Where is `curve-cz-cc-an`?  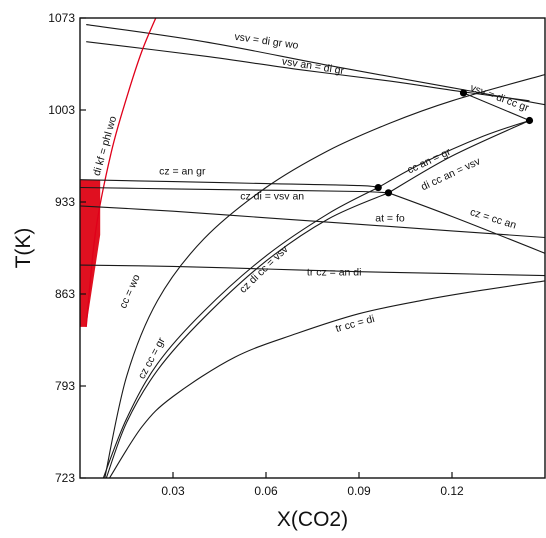
curve-cz-cc-an is located at coordinates (466, 223).